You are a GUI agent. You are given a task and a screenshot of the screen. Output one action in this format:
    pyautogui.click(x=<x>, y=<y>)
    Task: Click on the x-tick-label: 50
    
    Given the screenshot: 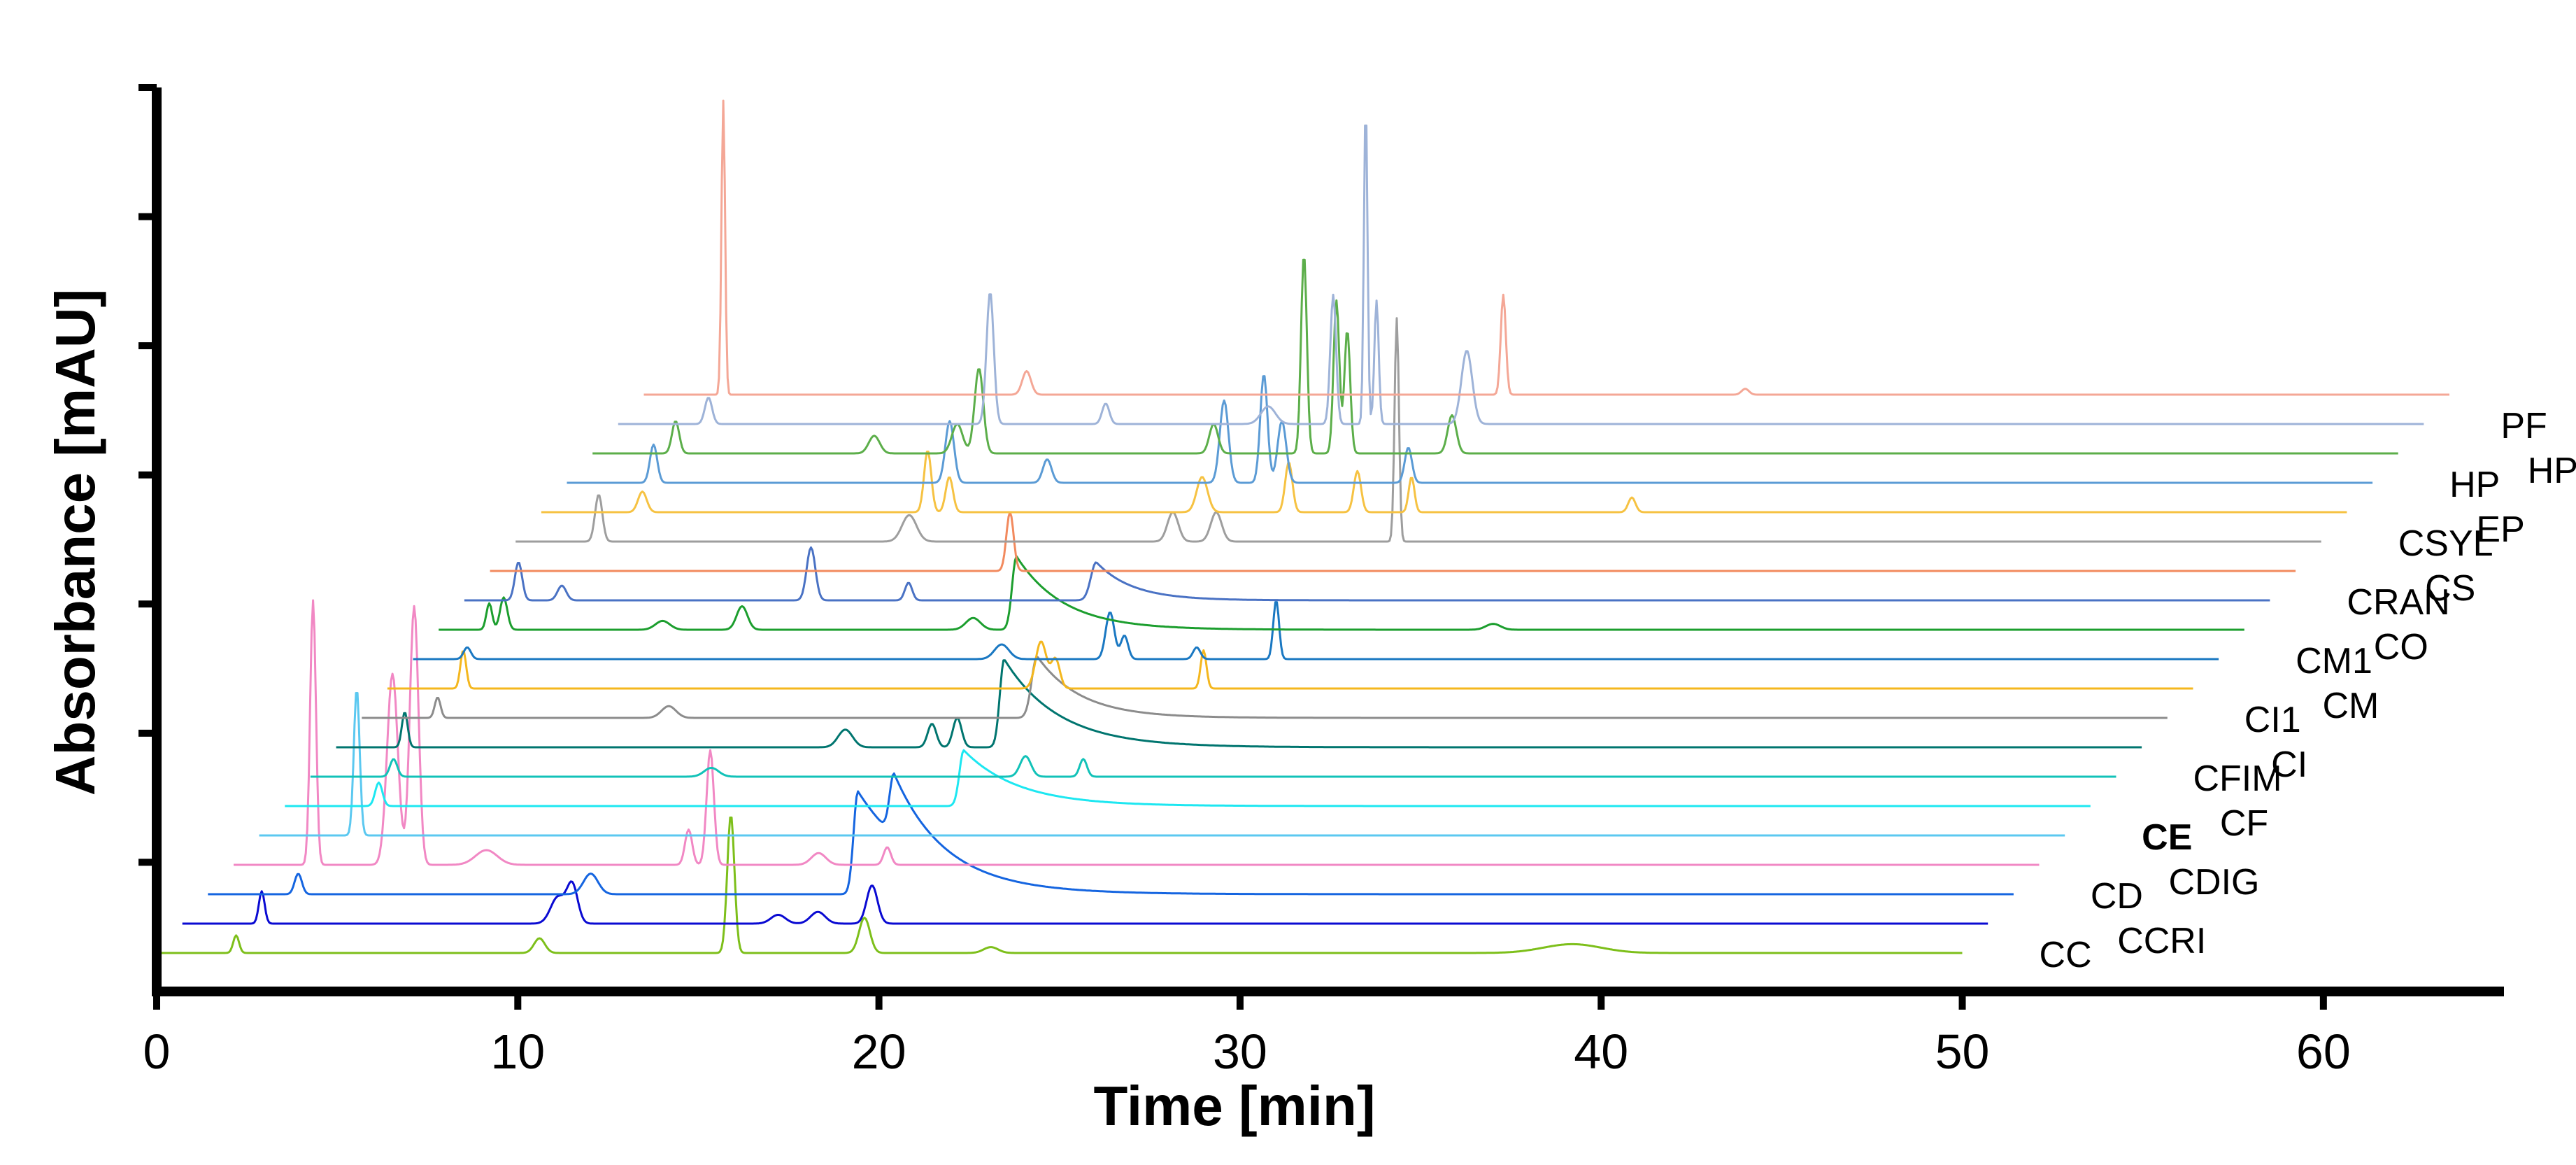 What is the action you would take?
    pyautogui.click(x=1962, y=1051)
    